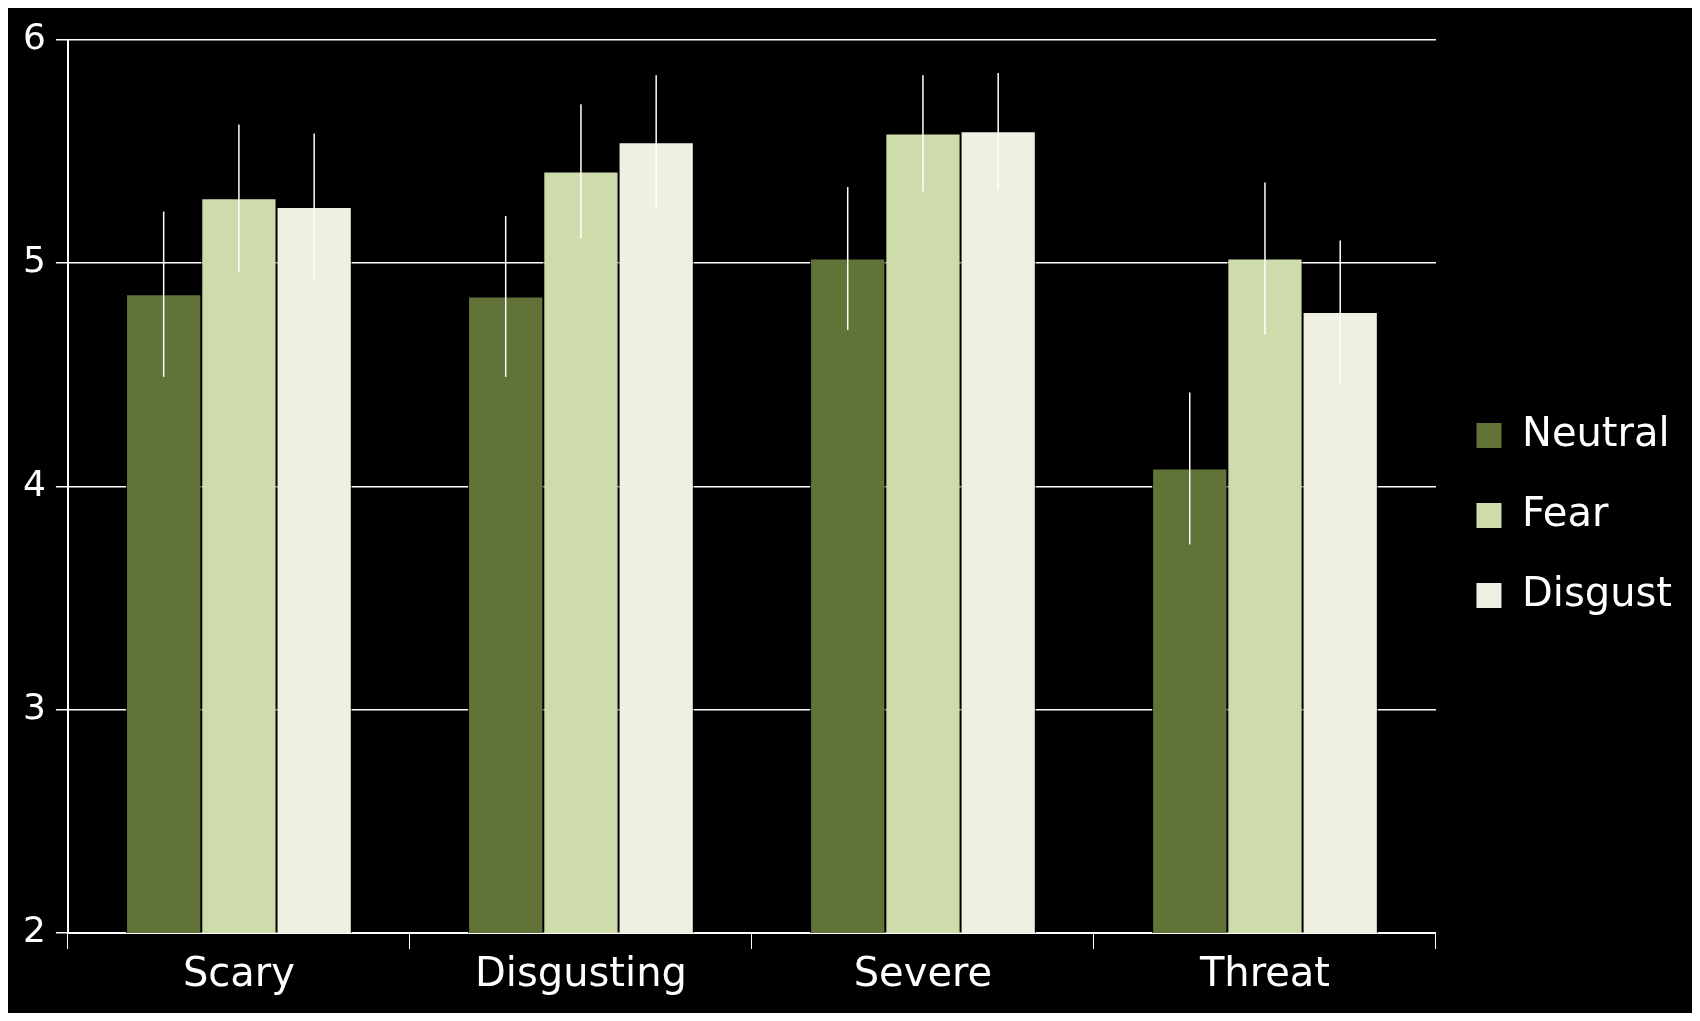 The height and width of the screenshot is (1021, 1700). I want to click on legend-label: Disgust, so click(1597, 591).